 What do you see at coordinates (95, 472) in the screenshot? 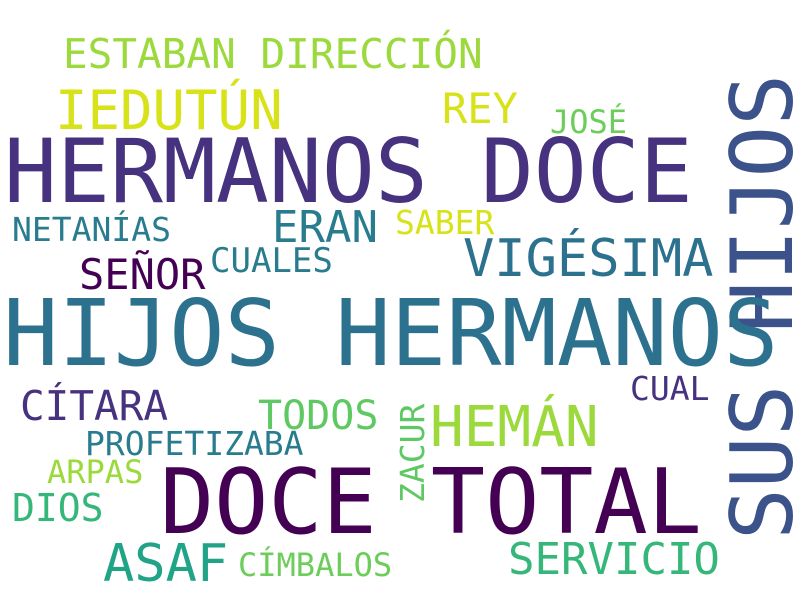
I see `word-arpas: ARPAS` at bounding box center [95, 472].